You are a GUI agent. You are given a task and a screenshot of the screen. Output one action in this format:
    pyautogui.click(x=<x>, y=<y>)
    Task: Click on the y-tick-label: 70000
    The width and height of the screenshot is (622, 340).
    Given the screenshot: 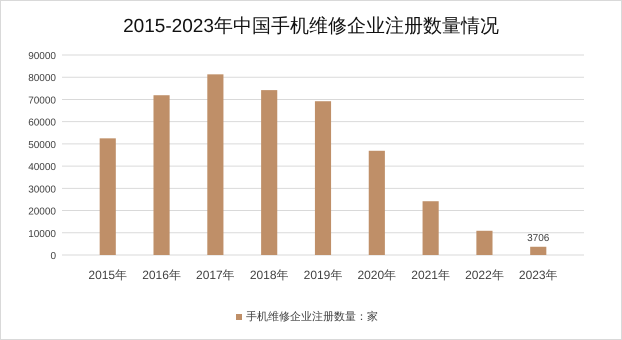 What is the action you would take?
    pyautogui.click(x=42, y=100)
    